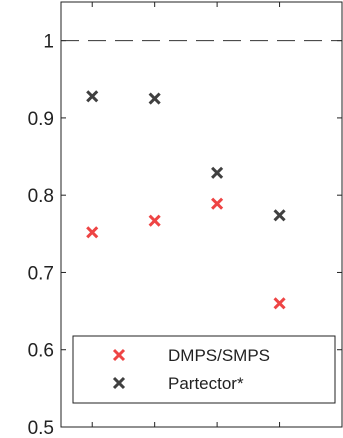  I want to click on y-tick-label: 0.6, so click(41, 351).